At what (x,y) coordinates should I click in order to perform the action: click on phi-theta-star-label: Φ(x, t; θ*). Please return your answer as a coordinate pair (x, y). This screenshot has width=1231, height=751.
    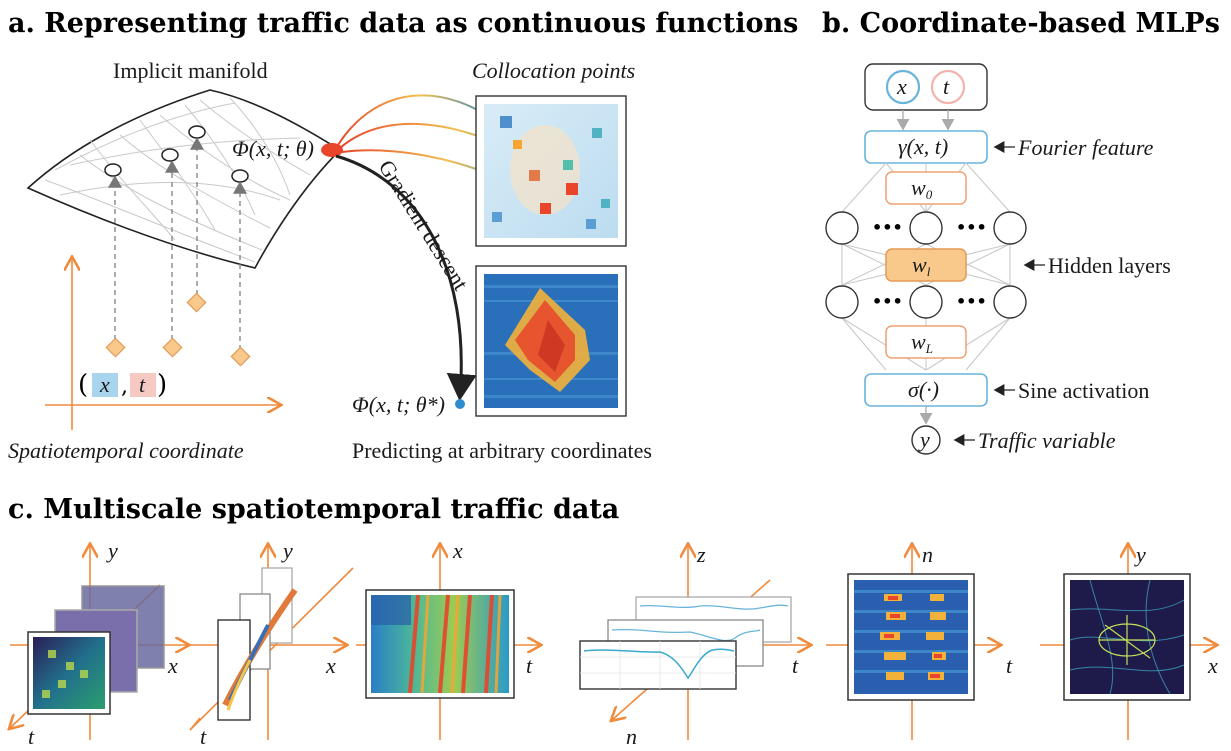
    Looking at the image, I should click on (398, 404).